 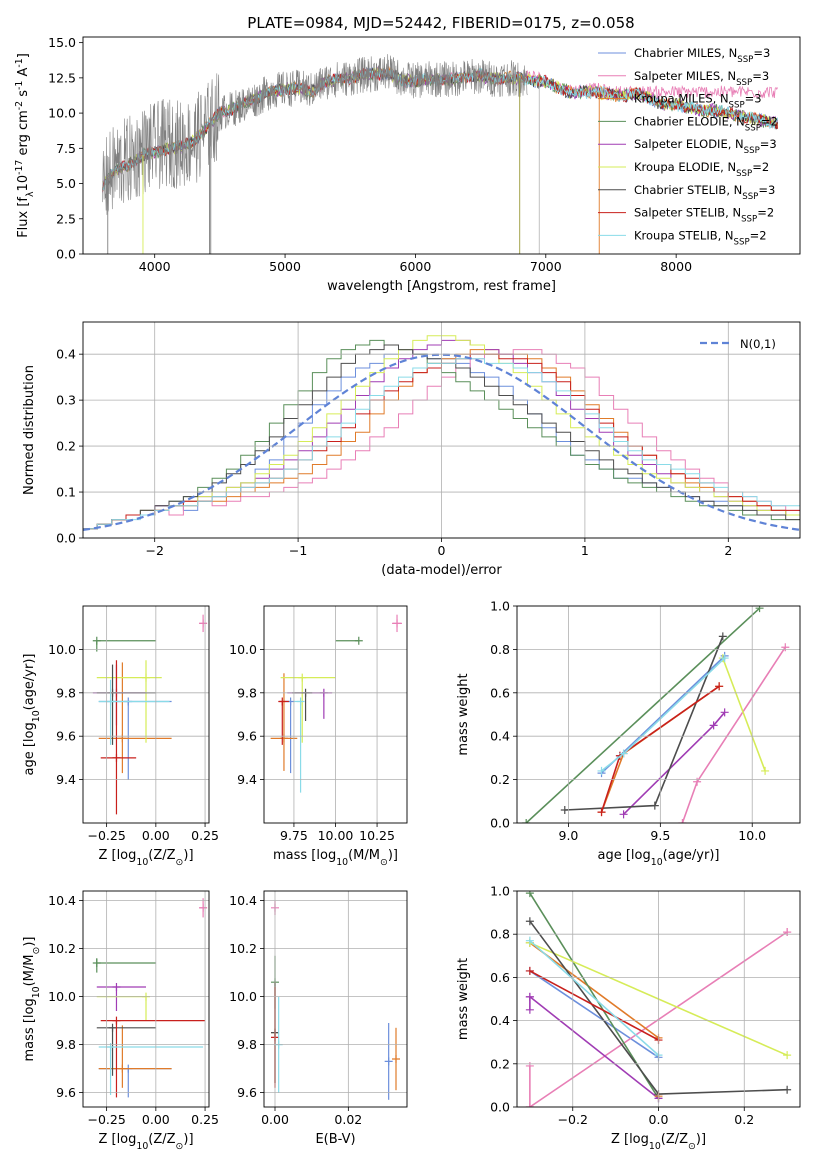 I want to click on x-axis-label: wavelength [Angstrom, rest frame], so click(x=441, y=286).